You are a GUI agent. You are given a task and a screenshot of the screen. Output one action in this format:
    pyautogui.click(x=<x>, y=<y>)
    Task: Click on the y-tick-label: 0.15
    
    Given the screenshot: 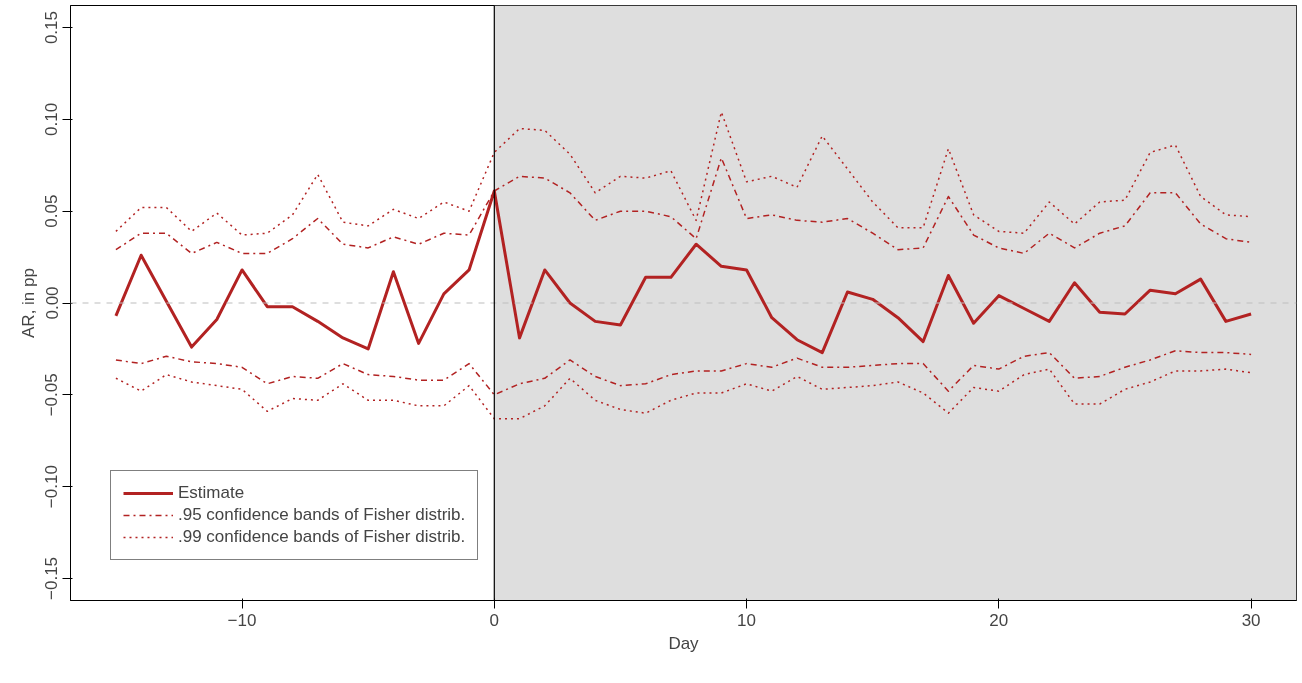 What is the action you would take?
    pyautogui.click(x=52, y=27)
    